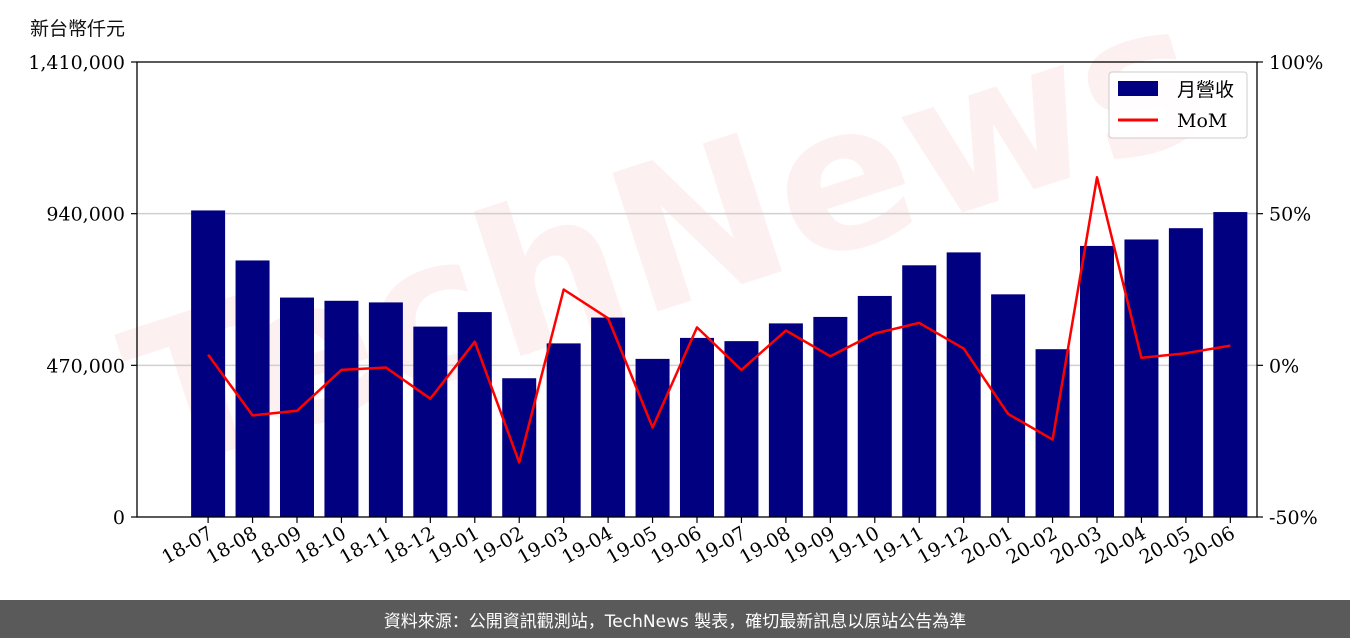  I want to click on x-tick-label: 19-11, so click(898, 545).